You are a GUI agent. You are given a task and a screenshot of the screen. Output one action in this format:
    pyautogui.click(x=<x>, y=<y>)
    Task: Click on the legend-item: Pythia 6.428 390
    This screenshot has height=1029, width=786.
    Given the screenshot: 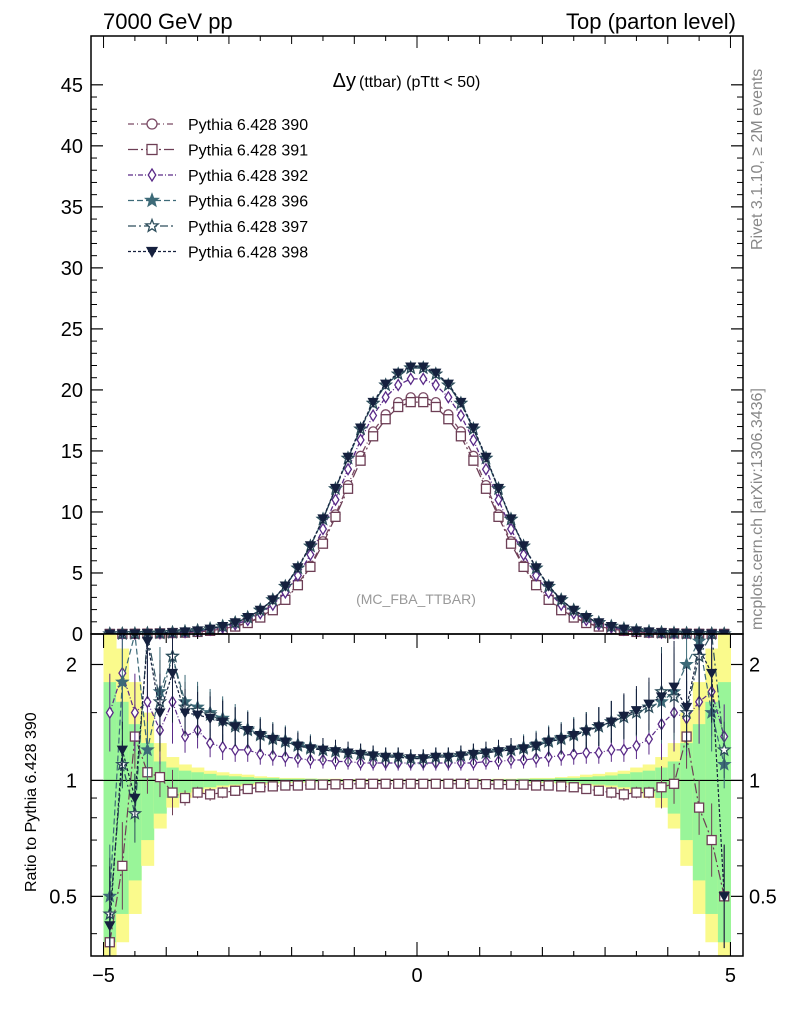 What is the action you would take?
    pyautogui.click(x=218, y=125)
    